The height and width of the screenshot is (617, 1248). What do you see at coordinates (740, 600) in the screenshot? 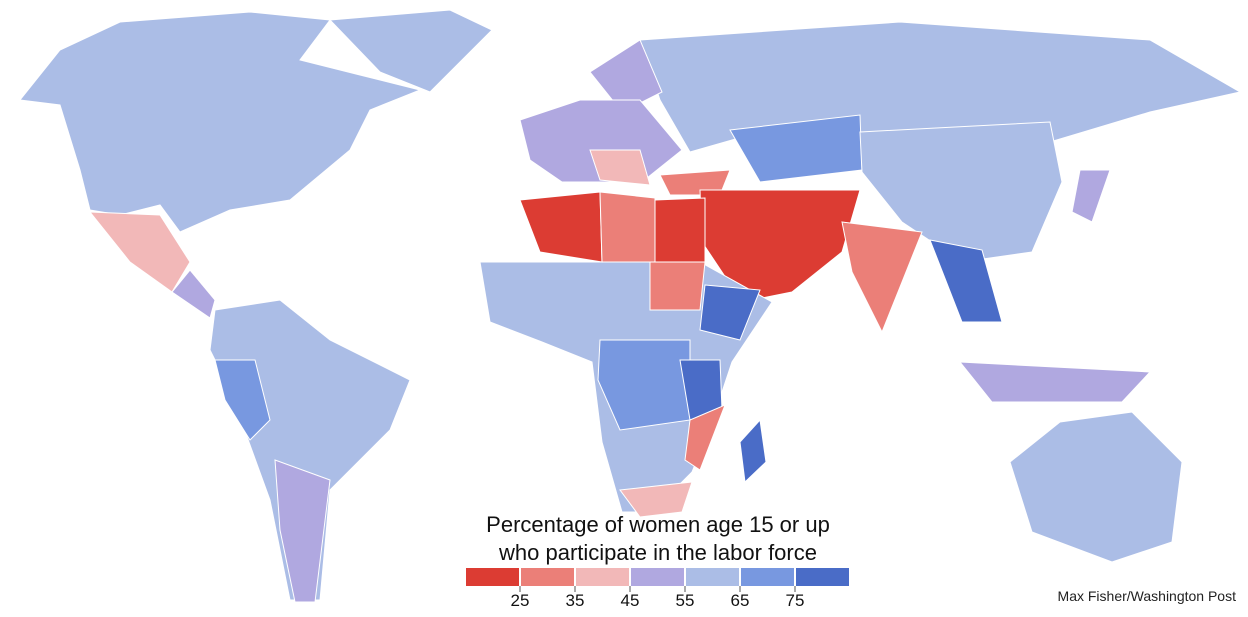
I see `legend-tick-label: 65` at bounding box center [740, 600].